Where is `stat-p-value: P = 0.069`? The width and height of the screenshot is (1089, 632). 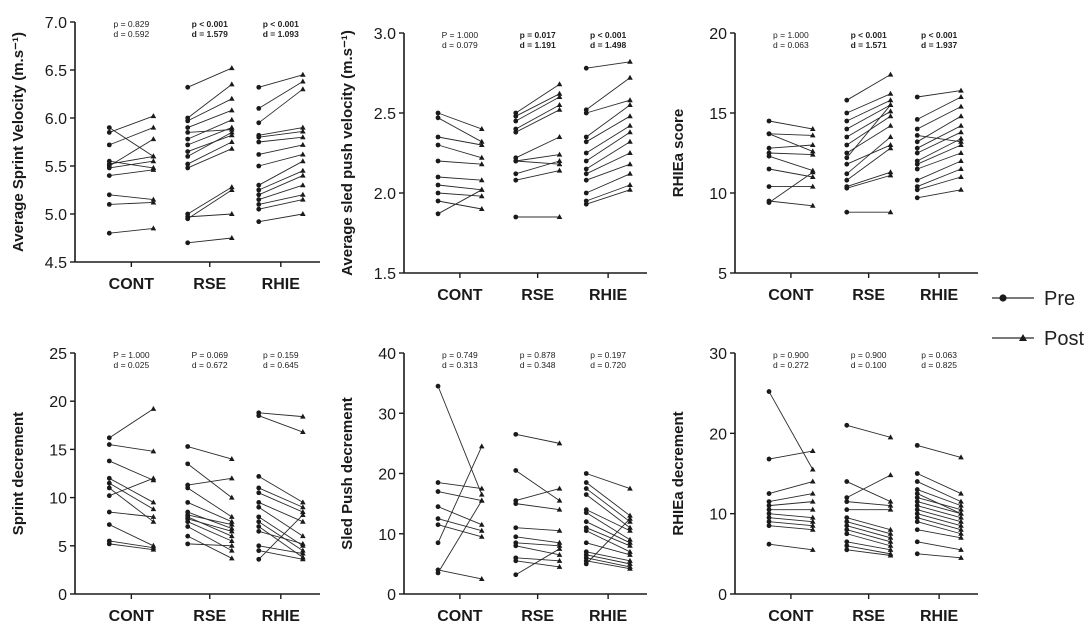 stat-p-value: P = 0.069 is located at coordinates (210, 355).